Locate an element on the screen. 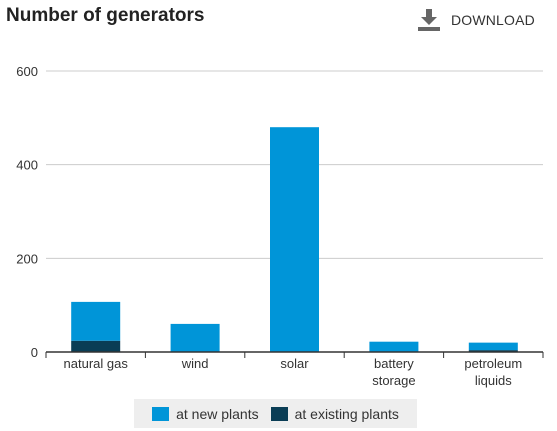 Image resolution: width=557 pixels, height=431 pixels. x-tick-label: battery storage is located at coordinates (393, 372).